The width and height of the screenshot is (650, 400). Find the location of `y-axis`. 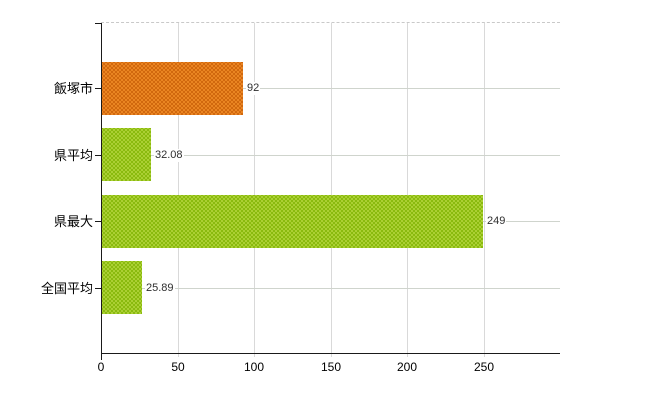

y-axis is located at coordinates (101, 191).